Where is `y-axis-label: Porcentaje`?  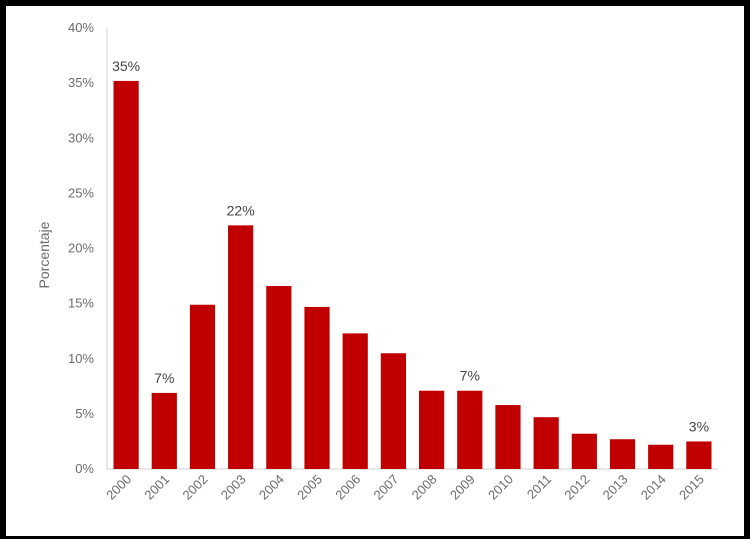
y-axis-label: Porcentaje is located at coordinates (44, 254).